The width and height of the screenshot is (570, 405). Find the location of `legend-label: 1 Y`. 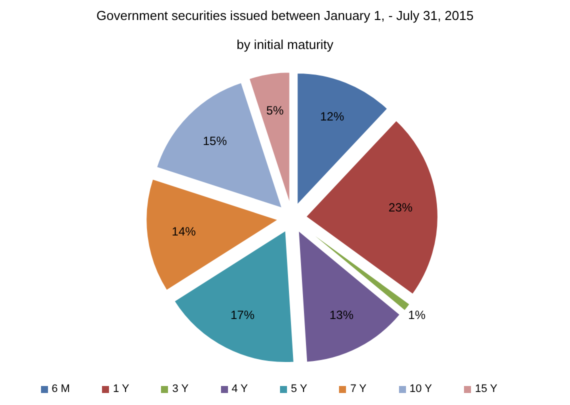

legend-label: 1 Y is located at coordinates (121, 389).